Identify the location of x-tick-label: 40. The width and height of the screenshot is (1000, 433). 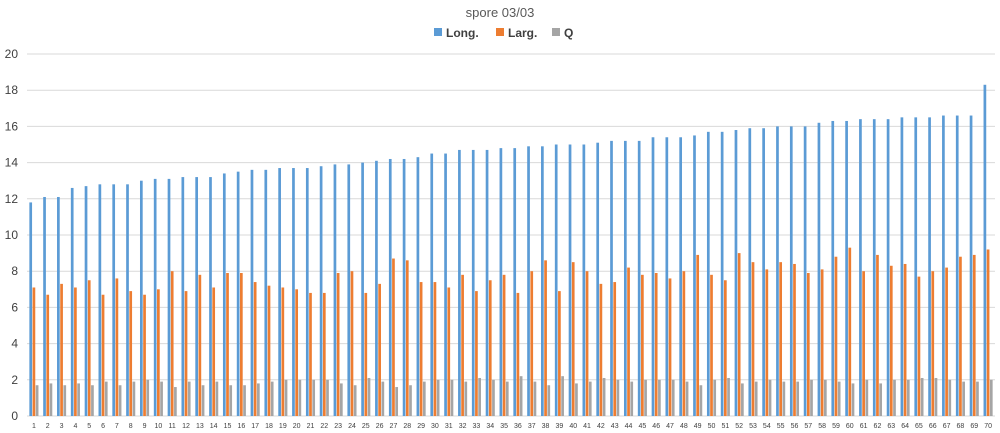
(573, 426).